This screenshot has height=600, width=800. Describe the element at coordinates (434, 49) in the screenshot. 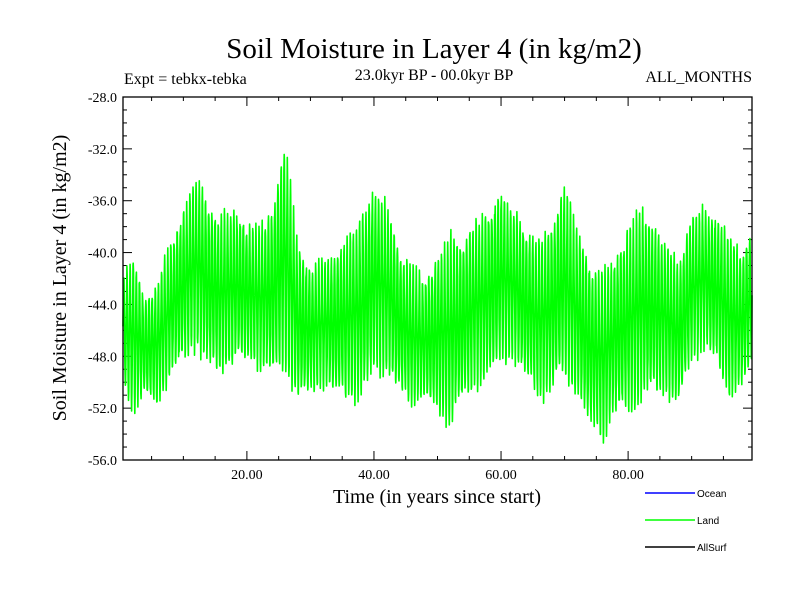

I see `chart-title: Soil Moisture in Layer 4 (in kg/m2)` at that location.